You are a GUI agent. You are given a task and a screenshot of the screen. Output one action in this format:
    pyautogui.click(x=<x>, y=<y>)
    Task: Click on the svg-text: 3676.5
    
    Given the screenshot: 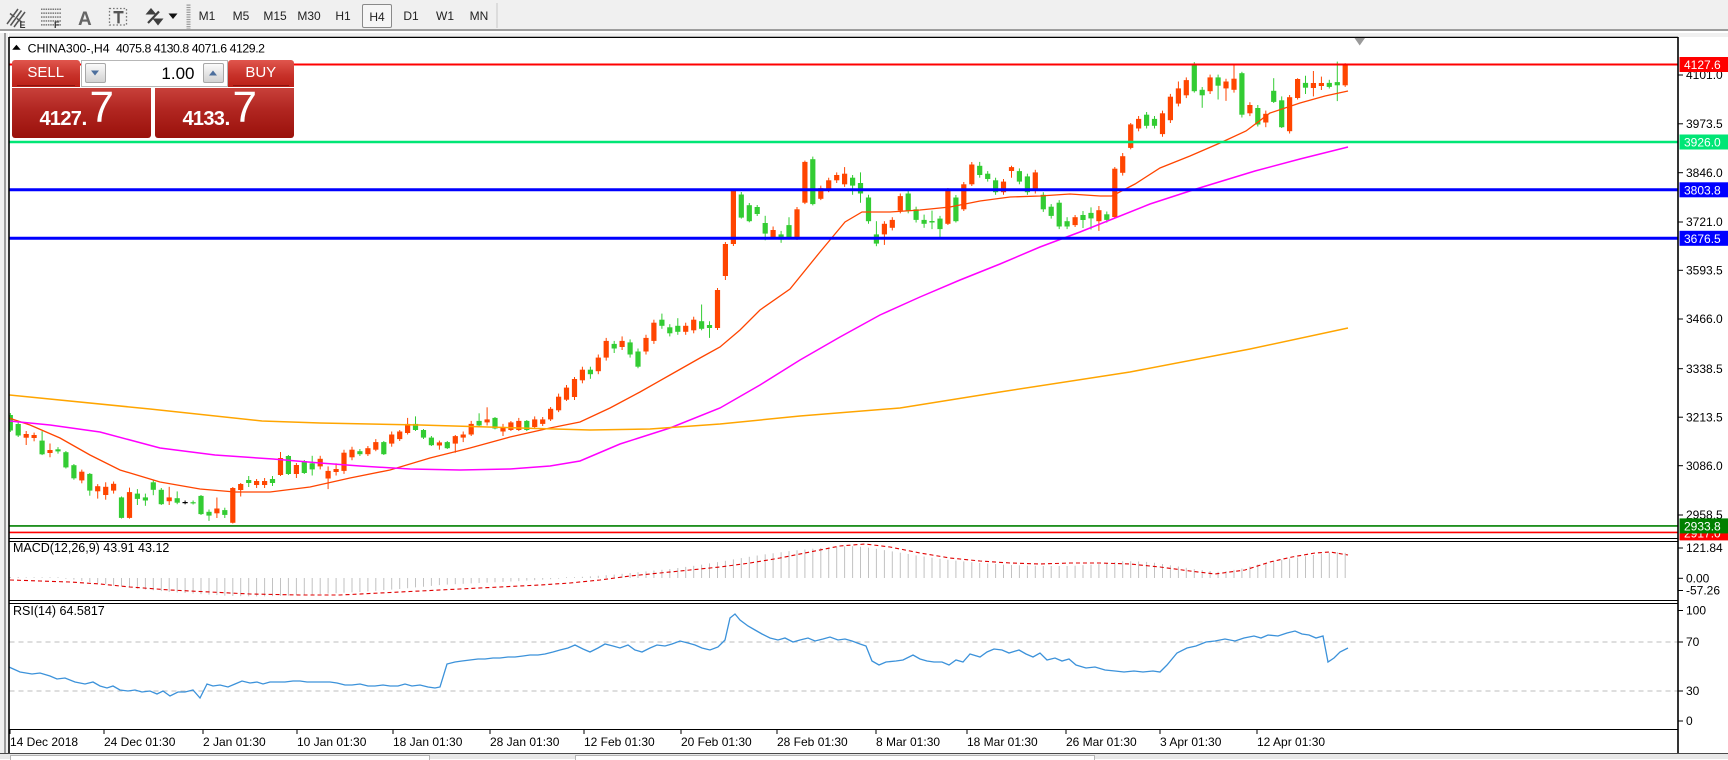 What is the action you would take?
    pyautogui.click(x=1702, y=239)
    